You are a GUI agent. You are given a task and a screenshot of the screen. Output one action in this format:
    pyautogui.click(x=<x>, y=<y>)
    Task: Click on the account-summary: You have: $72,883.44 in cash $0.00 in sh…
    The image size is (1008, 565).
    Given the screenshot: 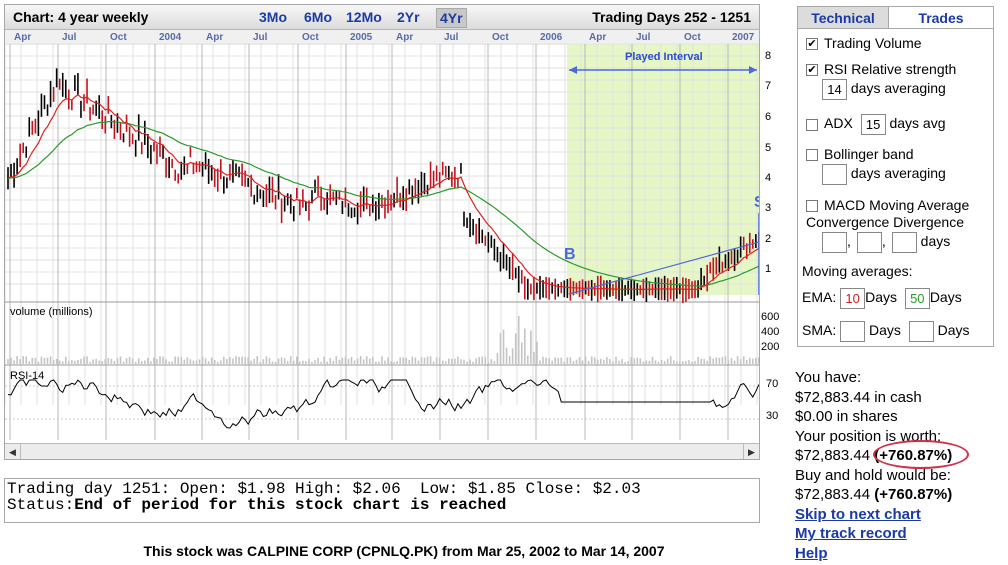 What is the action you would take?
    pyautogui.click(x=895, y=465)
    